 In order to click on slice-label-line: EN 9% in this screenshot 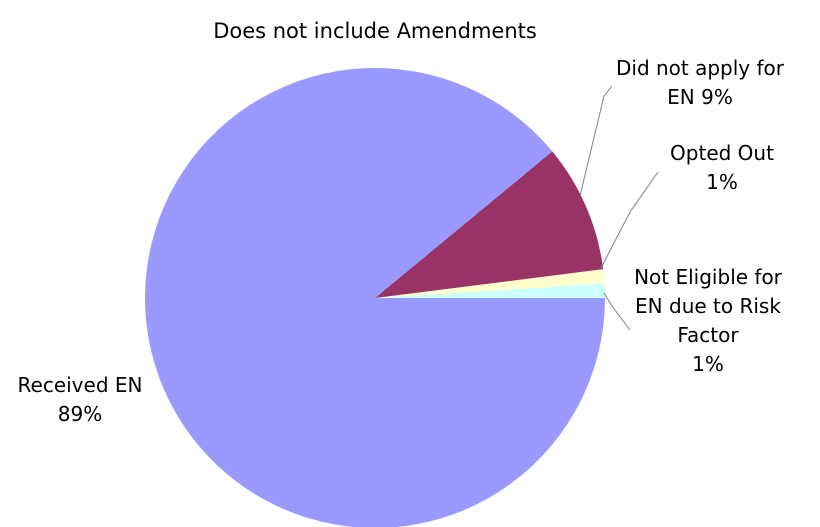, I will do `click(700, 97)`.